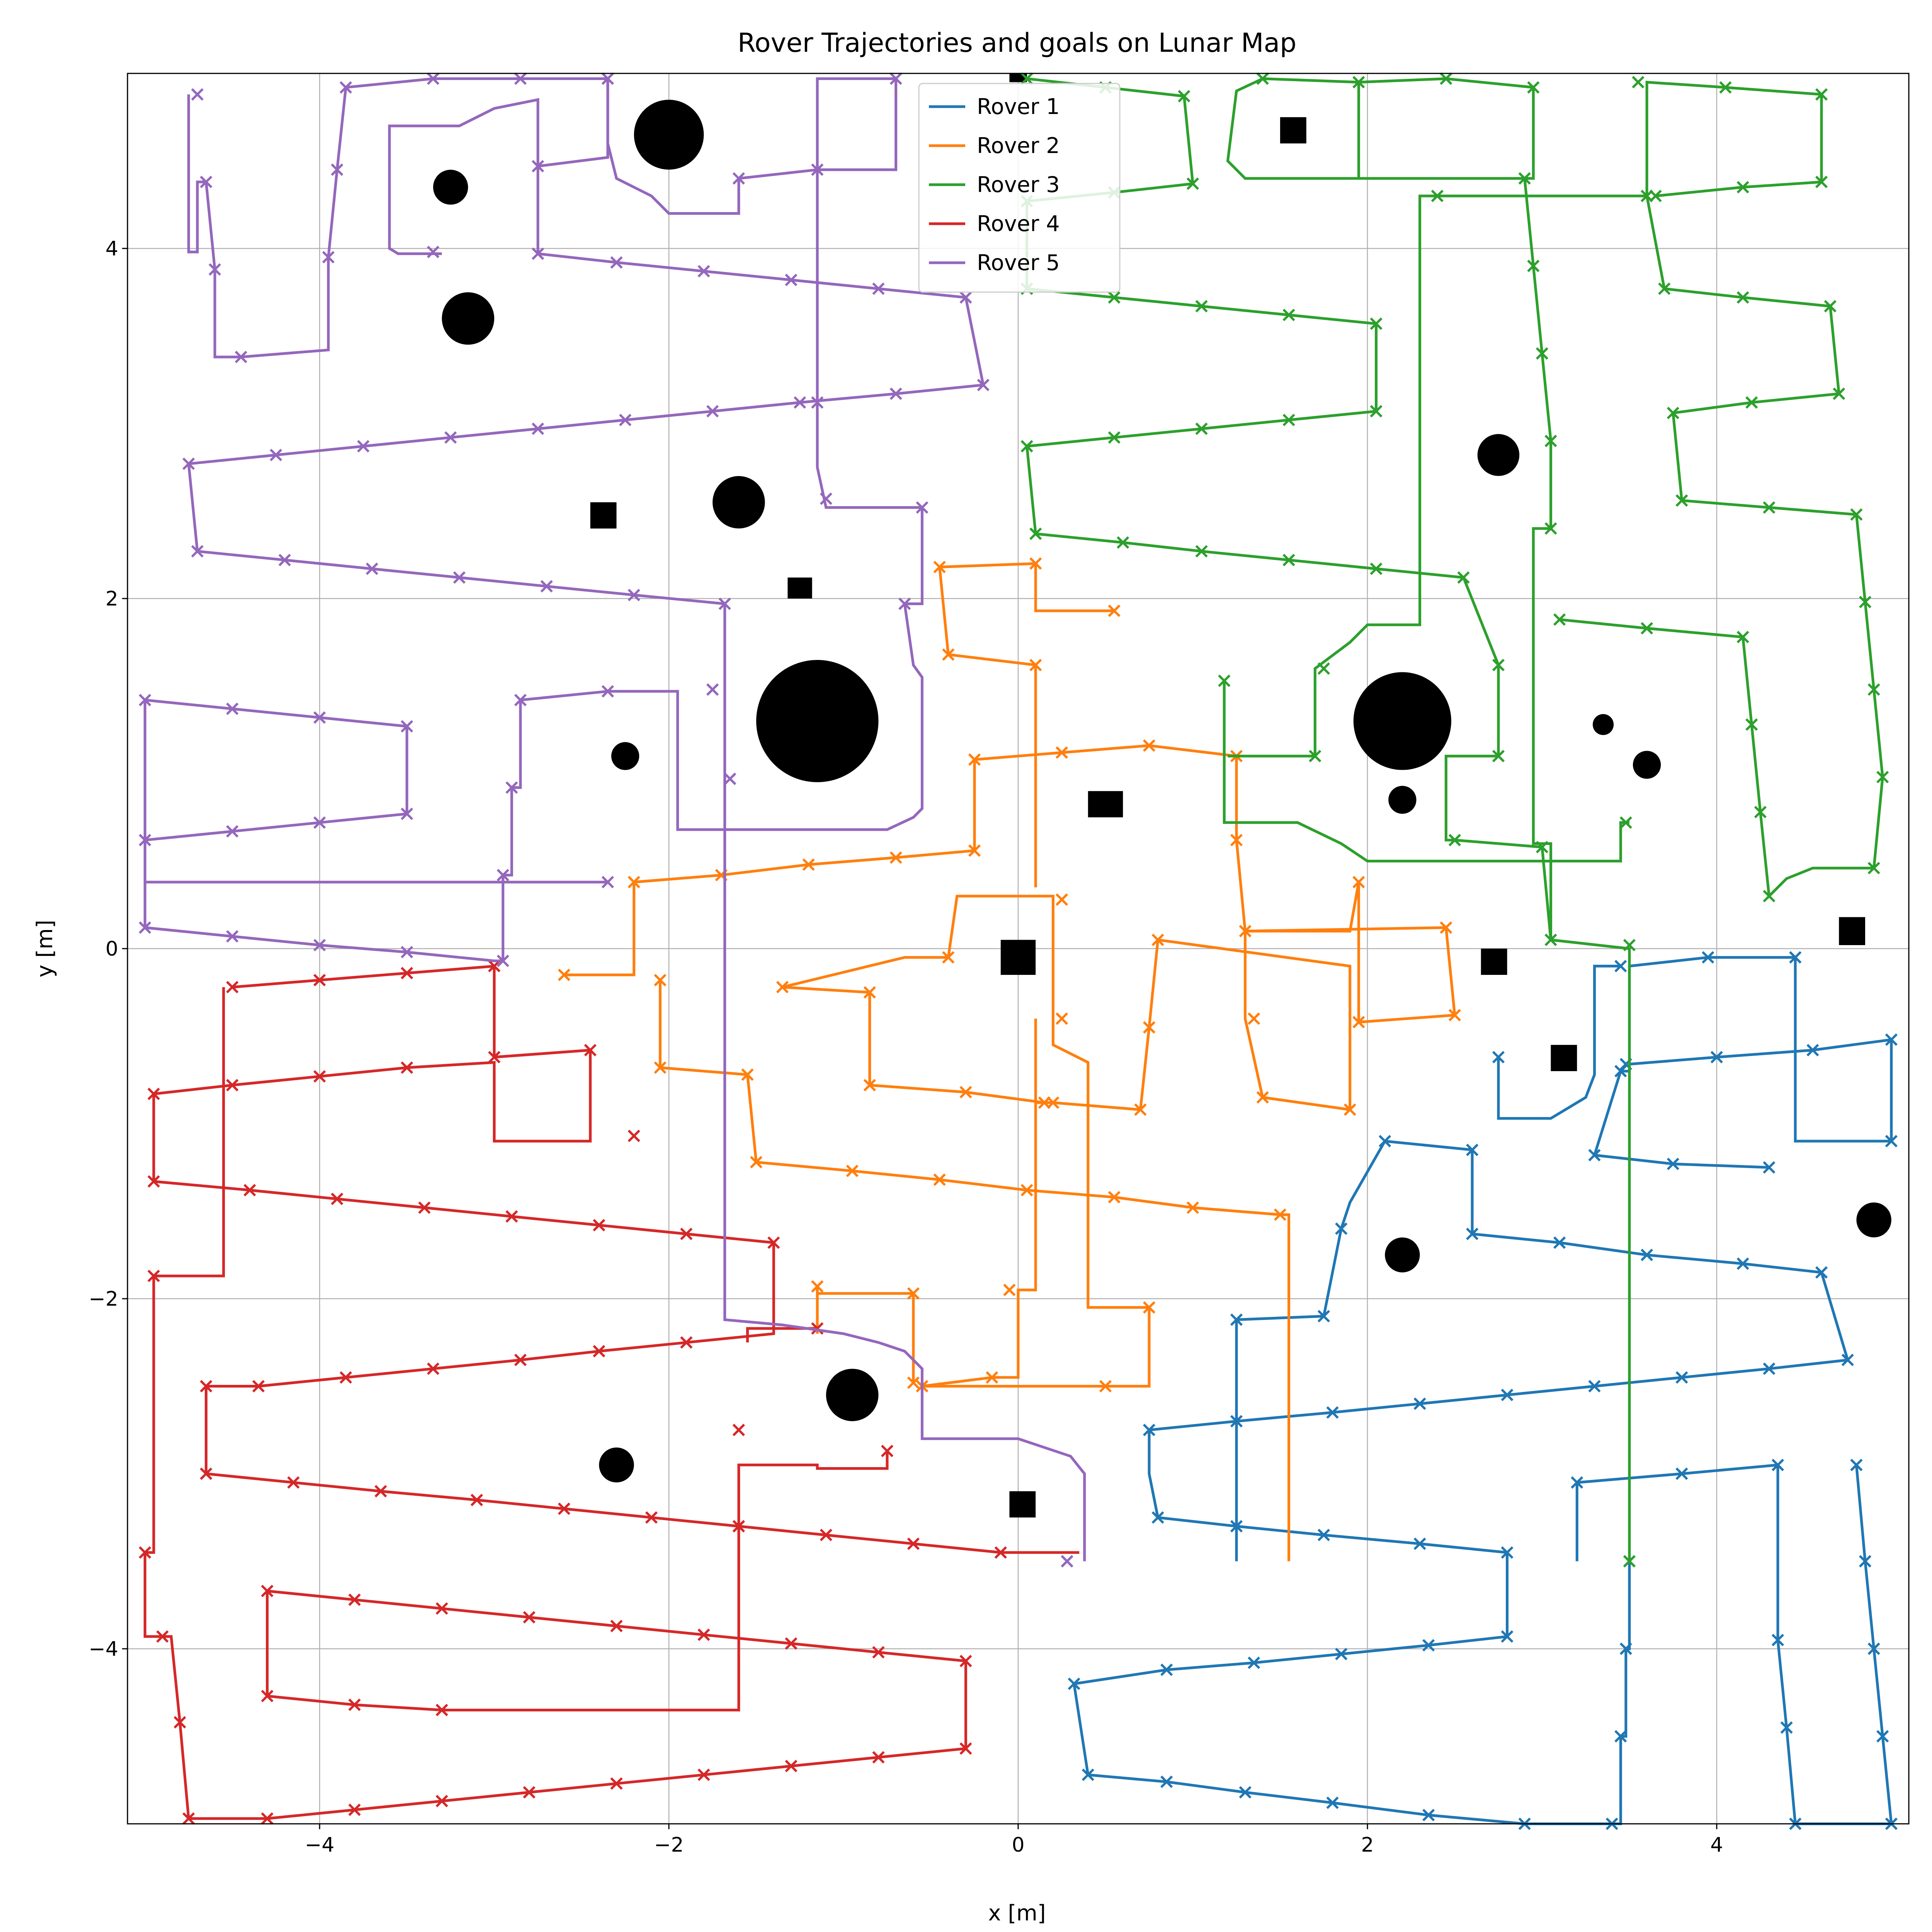 This screenshot has height=1932, width=1932. What do you see at coordinates (994, 263) in the screenshot?
I see `legend-entry: Rover 5` at bounding box center [994, 263].